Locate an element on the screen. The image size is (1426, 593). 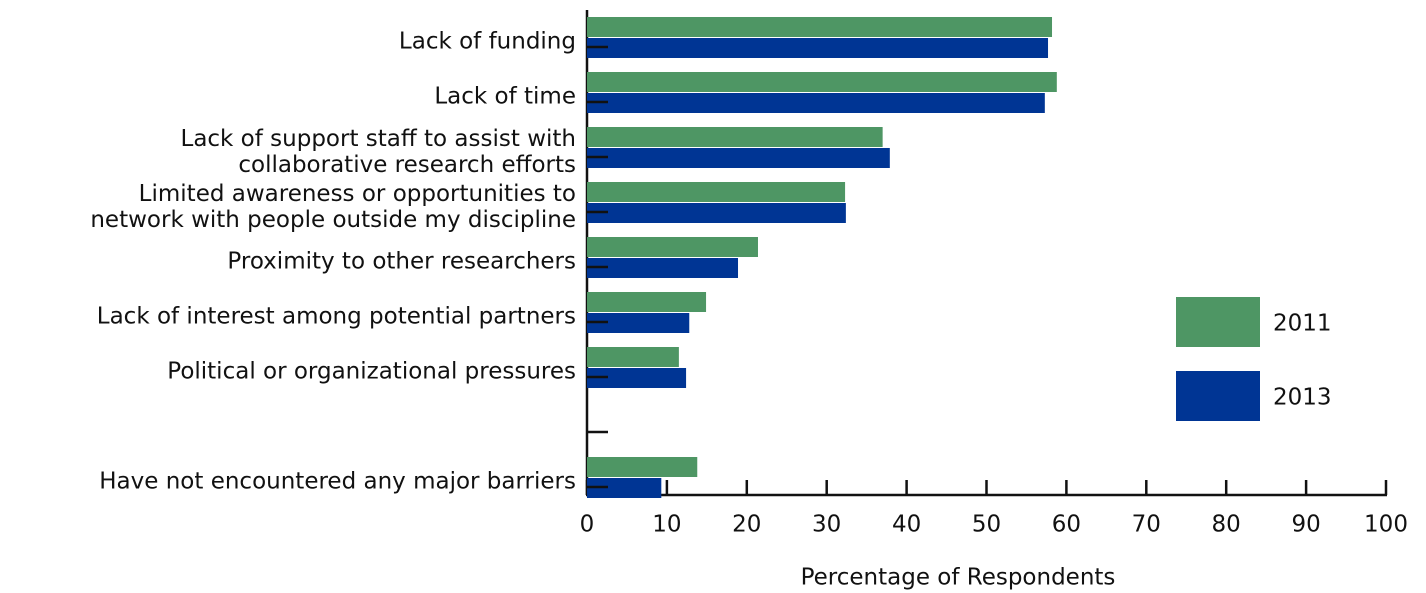
x-tick-label: 30 is located at coordinates (826, 525).